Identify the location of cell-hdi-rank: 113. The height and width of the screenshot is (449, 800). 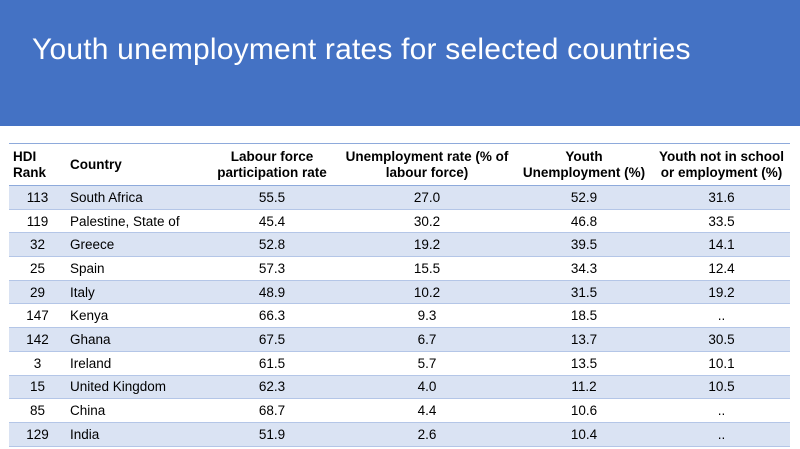
(37, 197).